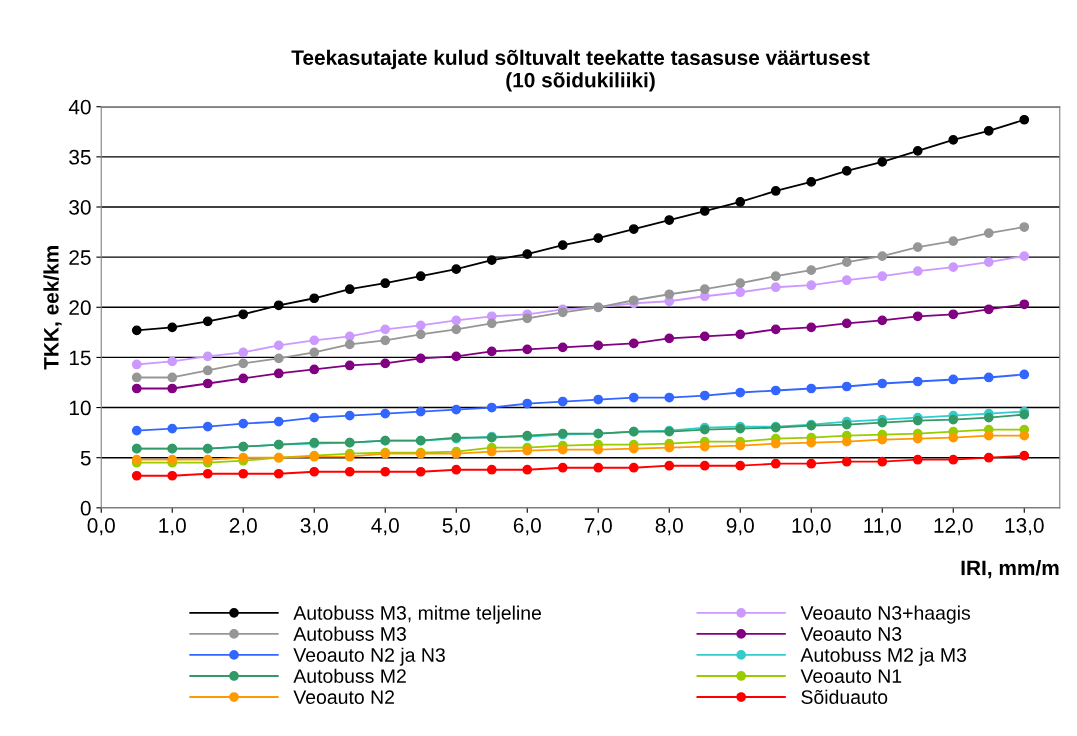 The height and width of the screenshot is (736, 1077). What do you see at coordinates (885, 614) in the screenshot?
I see `legend-label: Veoauto N3+haagis` at bounding box center [885, 614].